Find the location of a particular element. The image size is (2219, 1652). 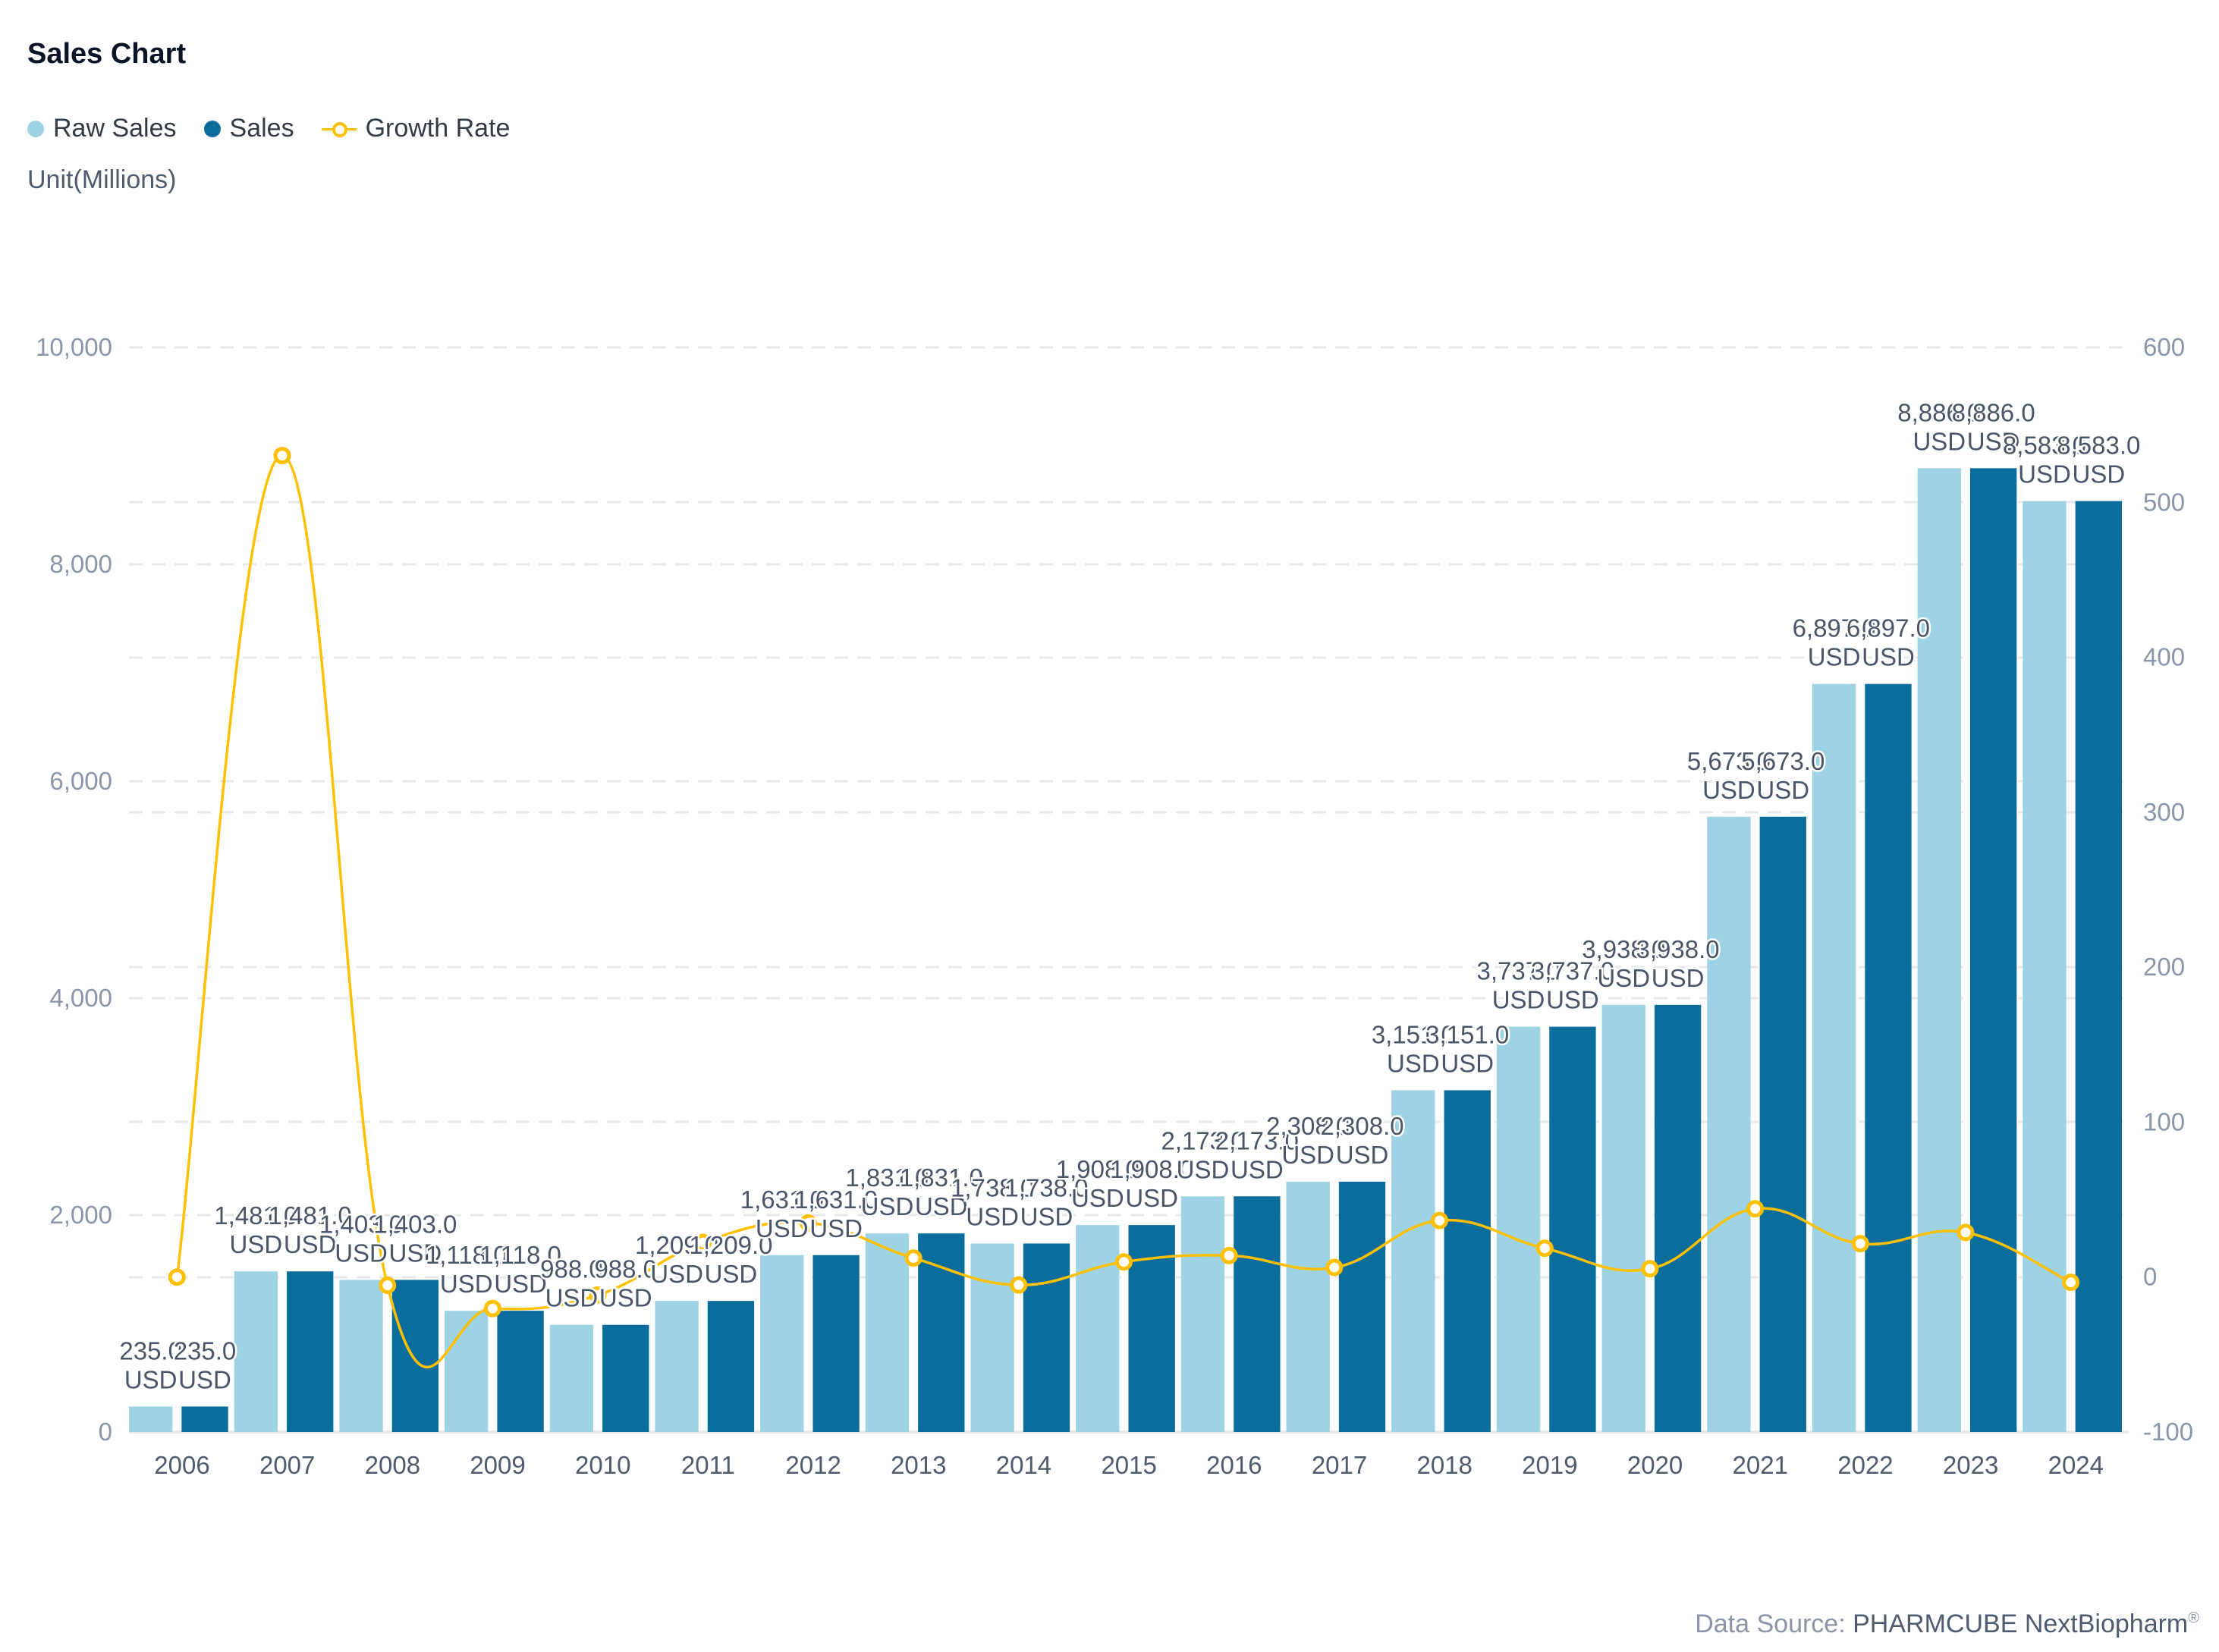

y-right-tick-label: 200 is located at coordinates (2164, 967).